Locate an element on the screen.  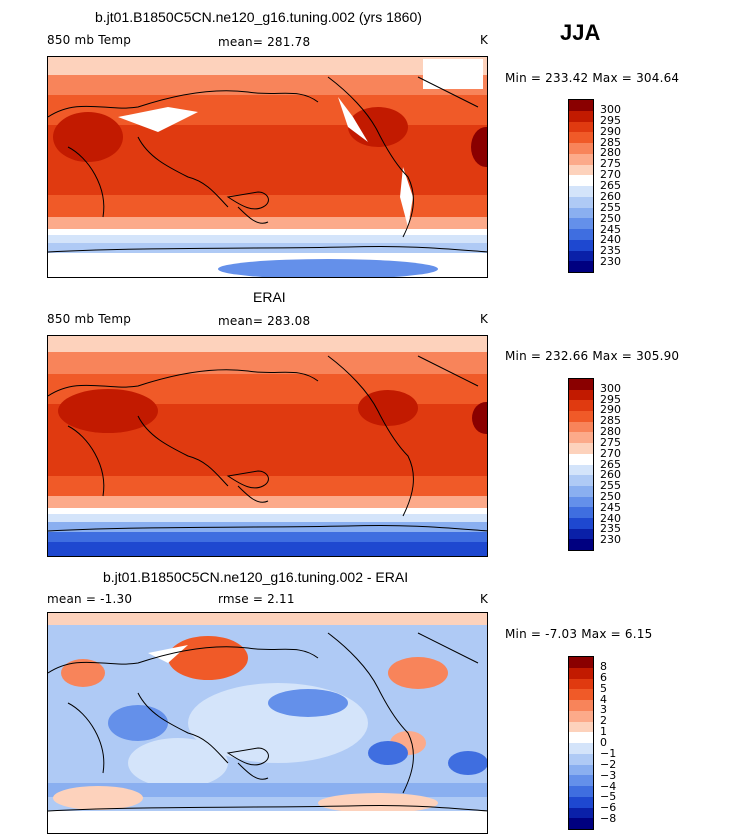
colorbar-tick-label: 2 is located at coordinates (603, 721).